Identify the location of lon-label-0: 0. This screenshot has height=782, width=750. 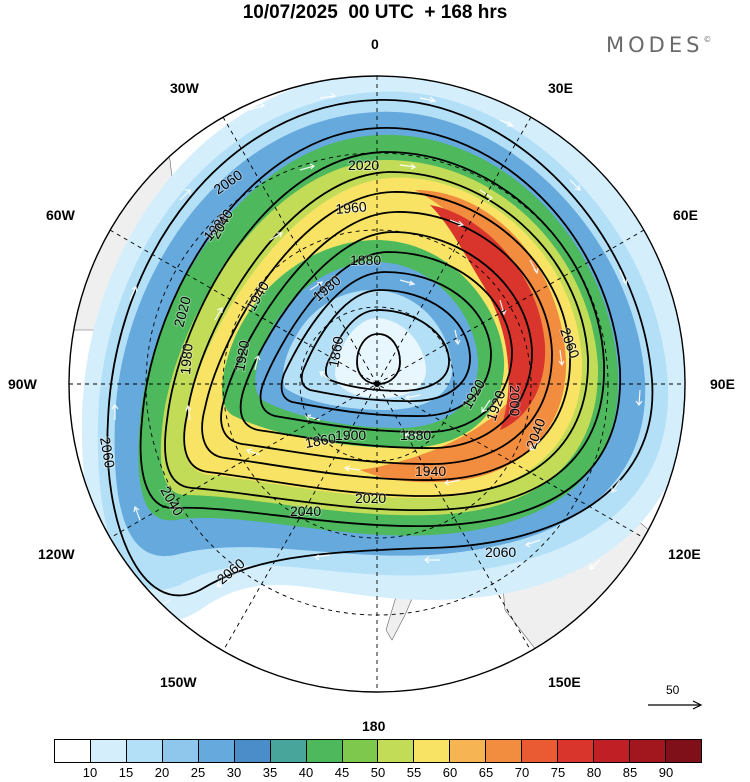
(375, 44).